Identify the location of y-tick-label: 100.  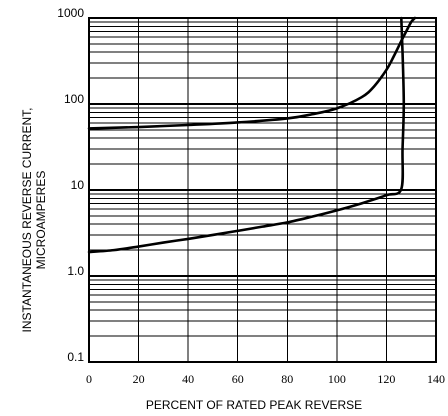
(74, 99).